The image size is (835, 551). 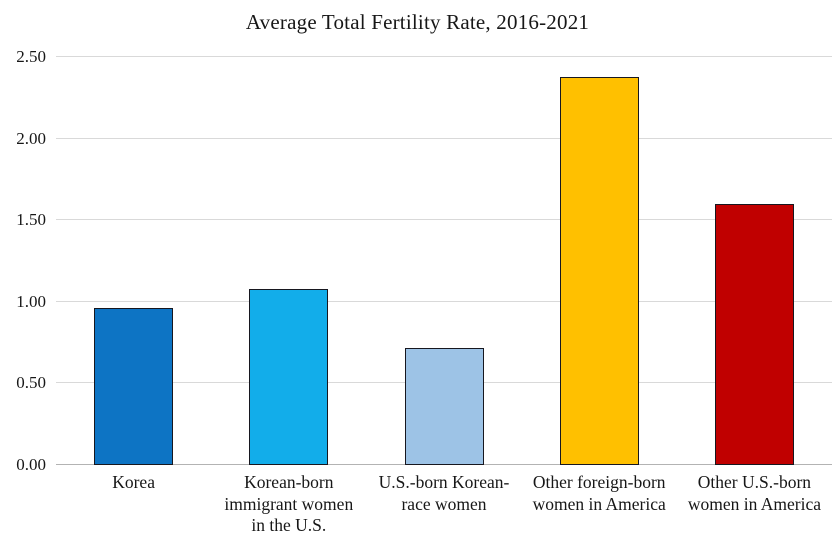 What do you see at coordinates (31, 301) in the screenshot?
I see `y-tick-label-1.00: 1.00` at bounding box center [31, 301].